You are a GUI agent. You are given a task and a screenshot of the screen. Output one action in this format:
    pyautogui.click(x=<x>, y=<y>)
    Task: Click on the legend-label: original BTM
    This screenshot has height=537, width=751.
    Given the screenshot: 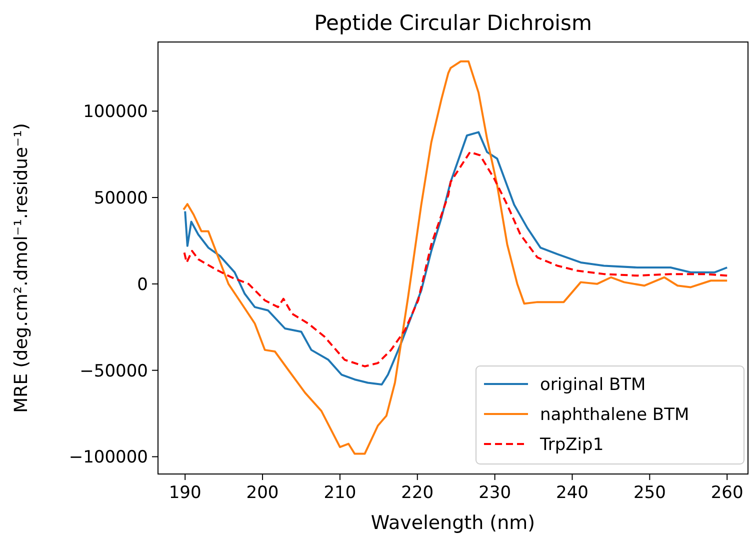 What is the action you would take?
    pyautogui.click(x=593, y=385)
    